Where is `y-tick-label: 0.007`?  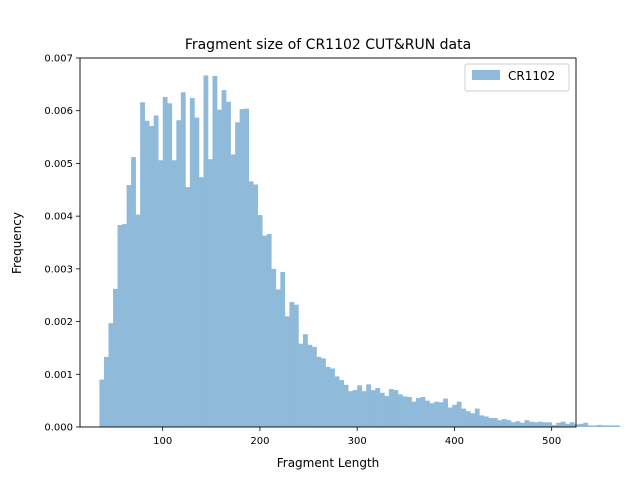 y-tick-label: 0.007 is located at coordinates (58, 59).